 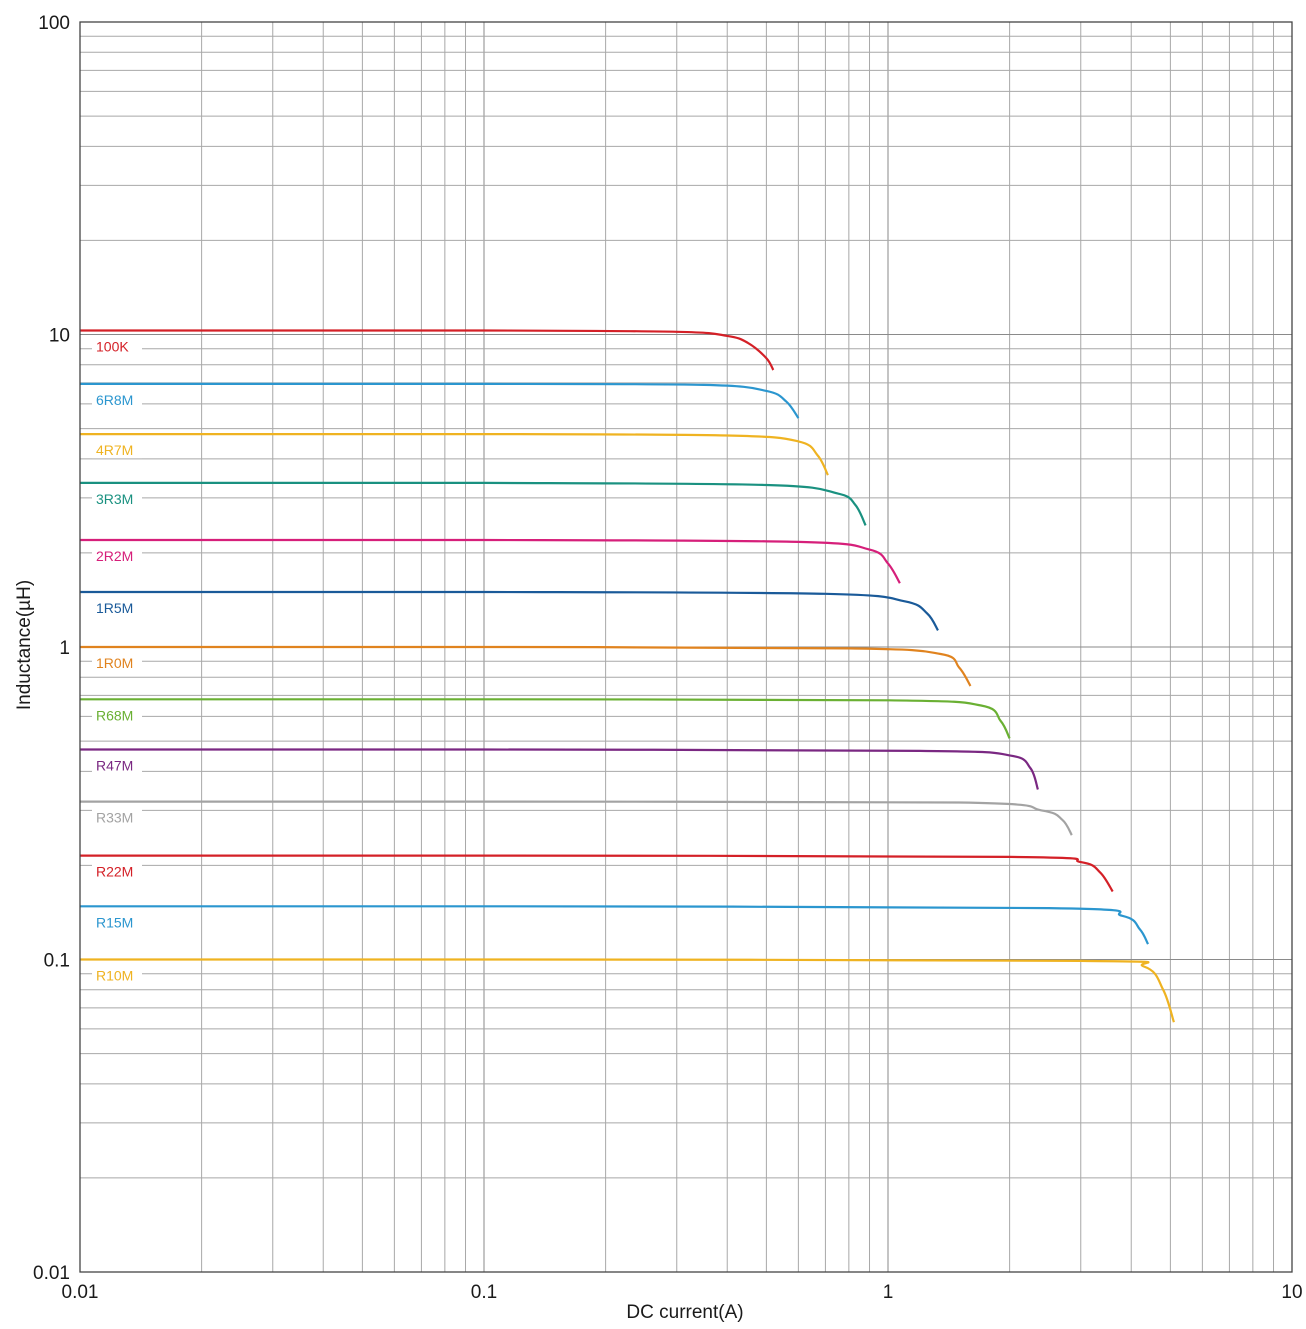 What do you see at coordinates (114, 663) in the screenshot?
I see `series-label-1r0m: 1R0M` at bounding box center [114, 663].